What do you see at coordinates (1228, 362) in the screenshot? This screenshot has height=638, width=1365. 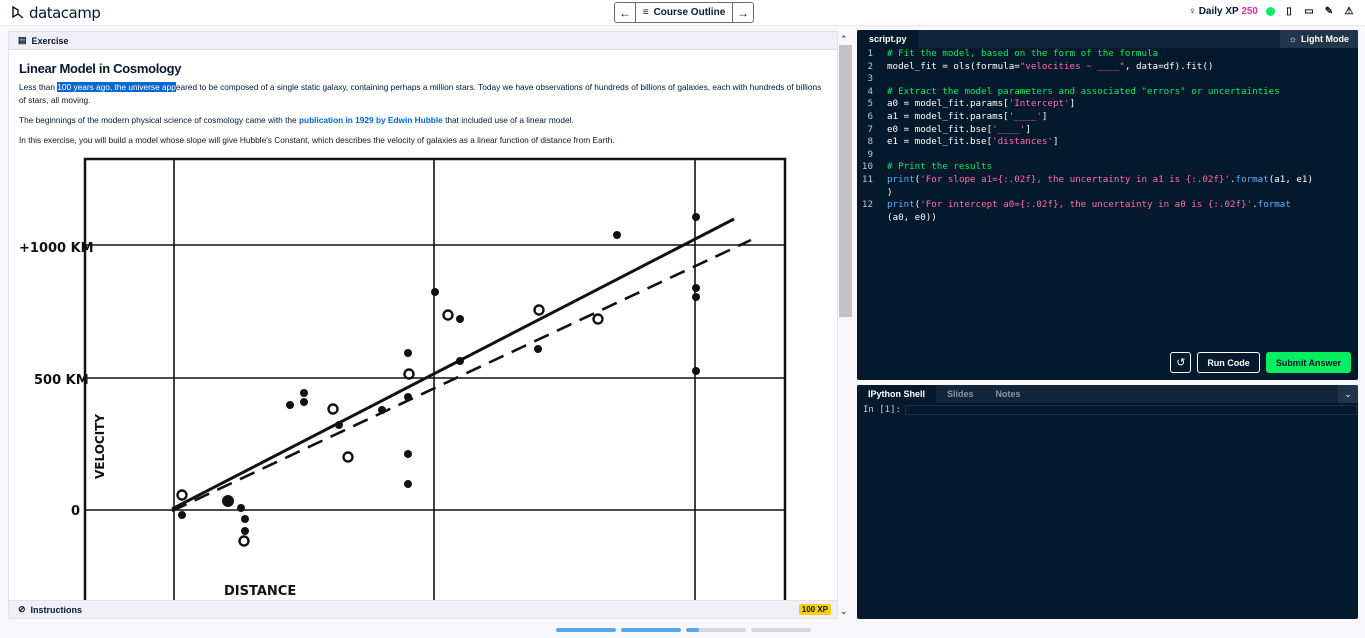 I see `run-code-button: Run Code` at bounding box center [1228, 362].